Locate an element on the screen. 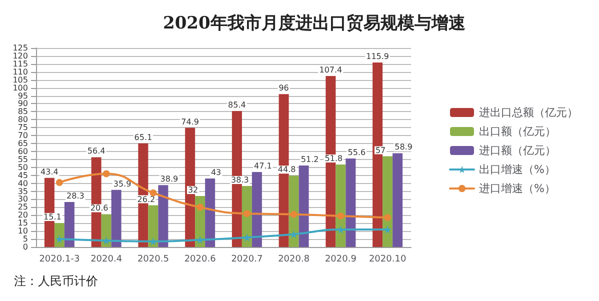 The width and height of the screenshot is (599, 301). x-tick-label: 2020.9 is located at coordinates (340, 259).